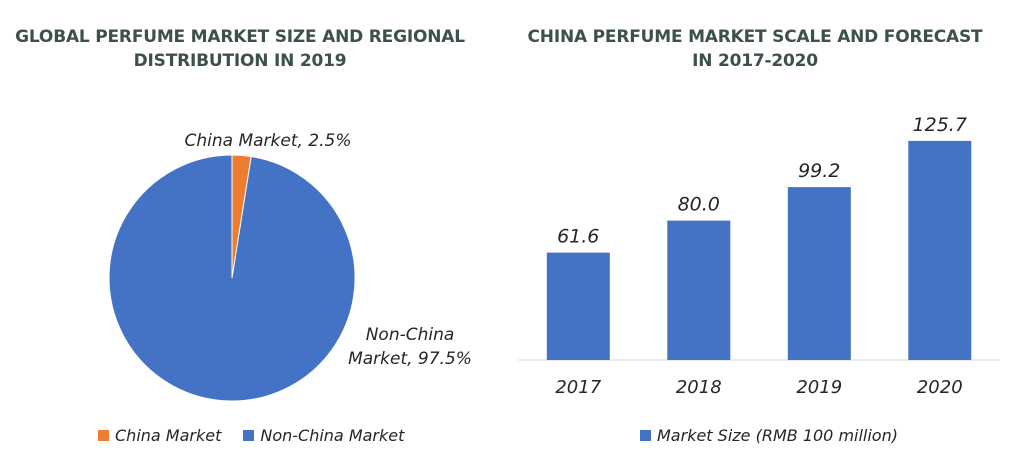 This screenshot has height=467, width=1024. What do you see at coordinates (940, 387) in the screenshot?
I see `x-tick-label-2020: 2020` at bounding box center [940, 387].